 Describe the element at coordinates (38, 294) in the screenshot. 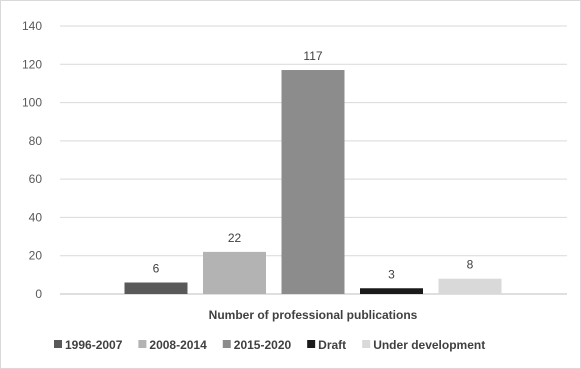

I see `y-tick-label: 0` at that location.